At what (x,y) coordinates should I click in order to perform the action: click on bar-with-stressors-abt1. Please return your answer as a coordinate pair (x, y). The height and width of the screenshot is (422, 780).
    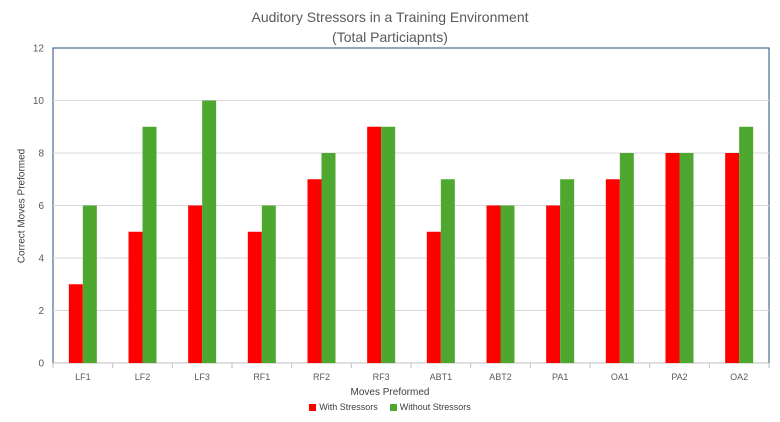
    Looking at the image, I should click on (433, 297).